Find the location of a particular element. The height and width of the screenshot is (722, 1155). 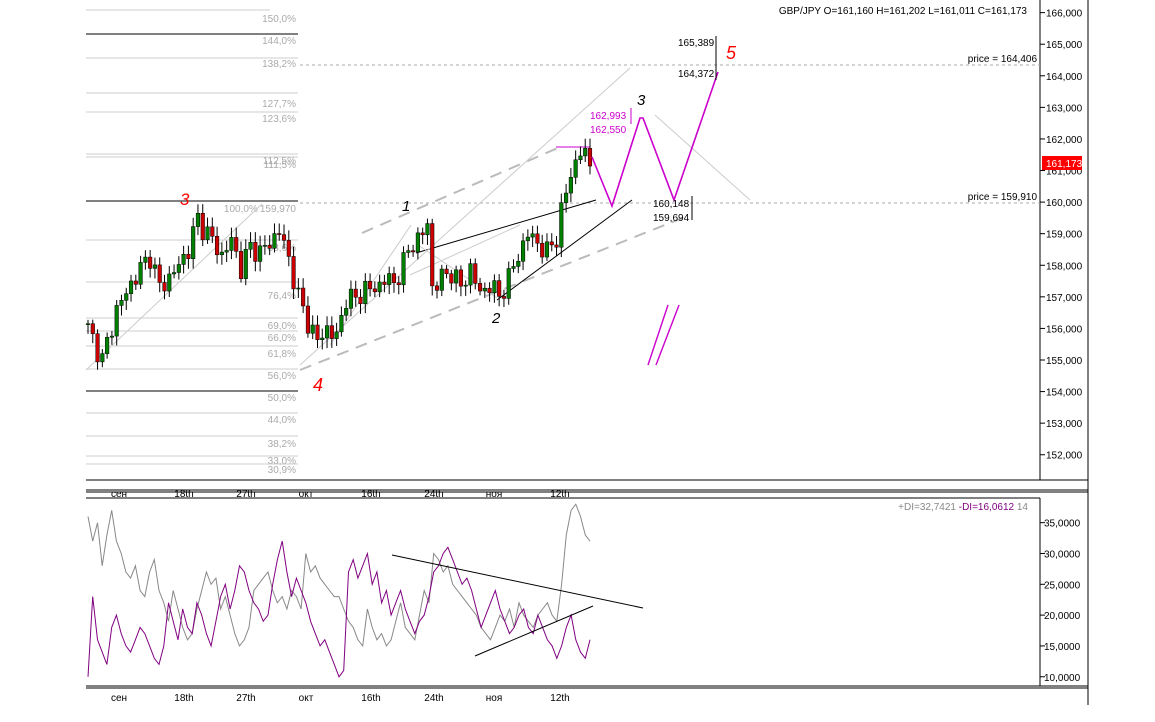

fib-label: 150,0% is located at coordinates (279, 19).